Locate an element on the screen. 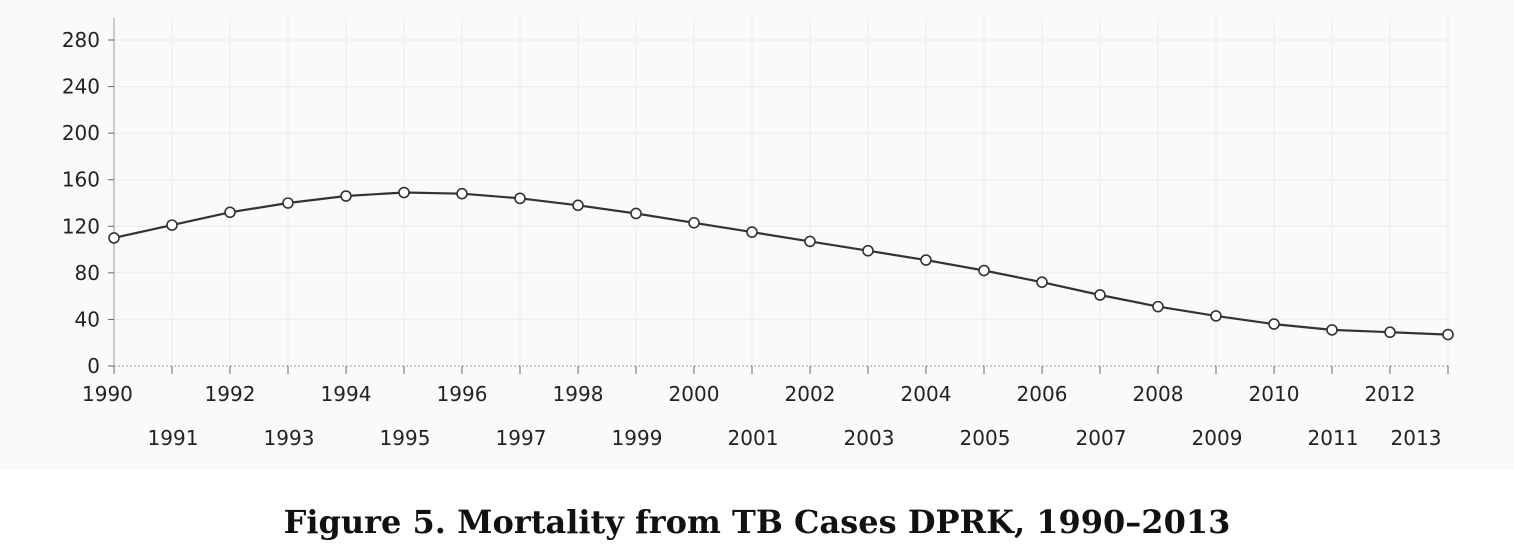 The height and width of the screenshot is (551, 1514). x-tick-label: 1991 is located at coordinates (173, 438).